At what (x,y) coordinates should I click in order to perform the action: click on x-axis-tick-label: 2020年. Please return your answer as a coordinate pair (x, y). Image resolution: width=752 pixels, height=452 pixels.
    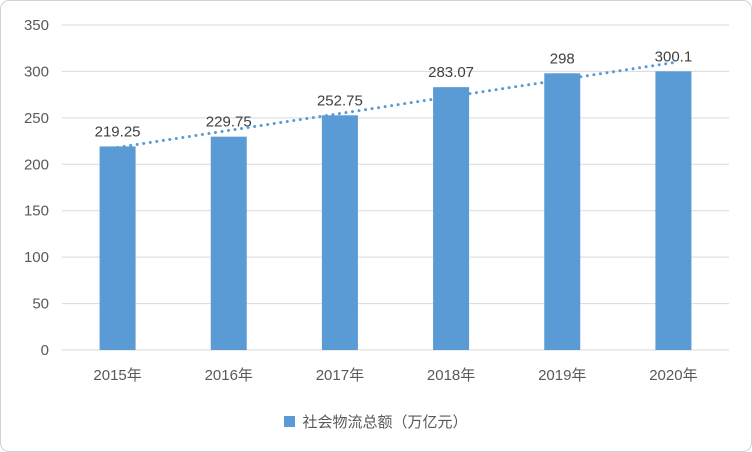
    Looking at the image, I should click on (673, 375).